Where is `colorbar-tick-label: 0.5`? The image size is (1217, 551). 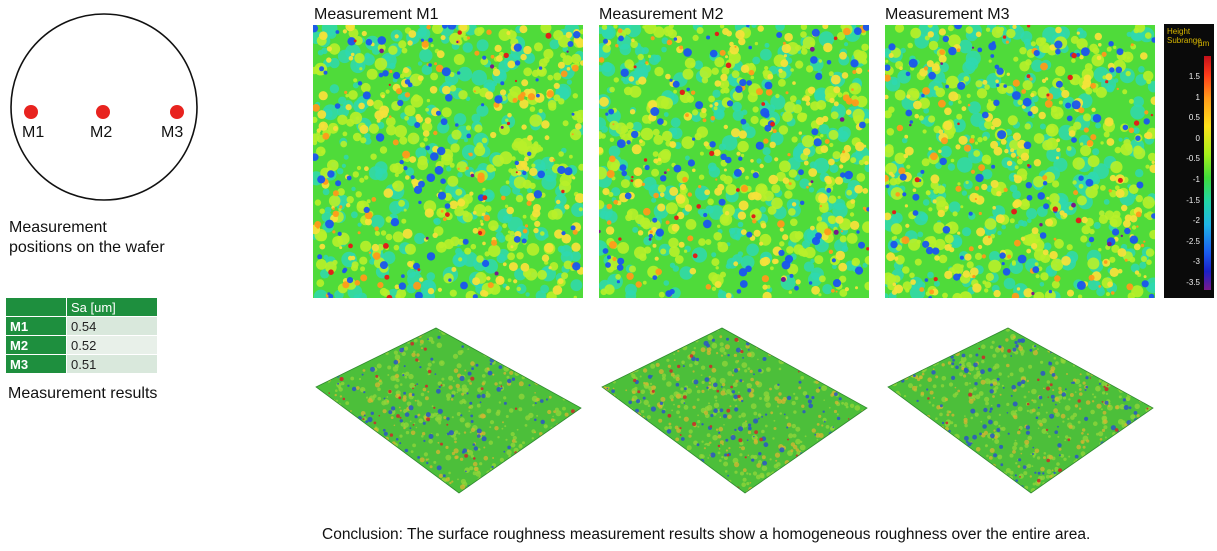 colorbar-tick-label: 0.5 is located at coordinates (1194, 118).